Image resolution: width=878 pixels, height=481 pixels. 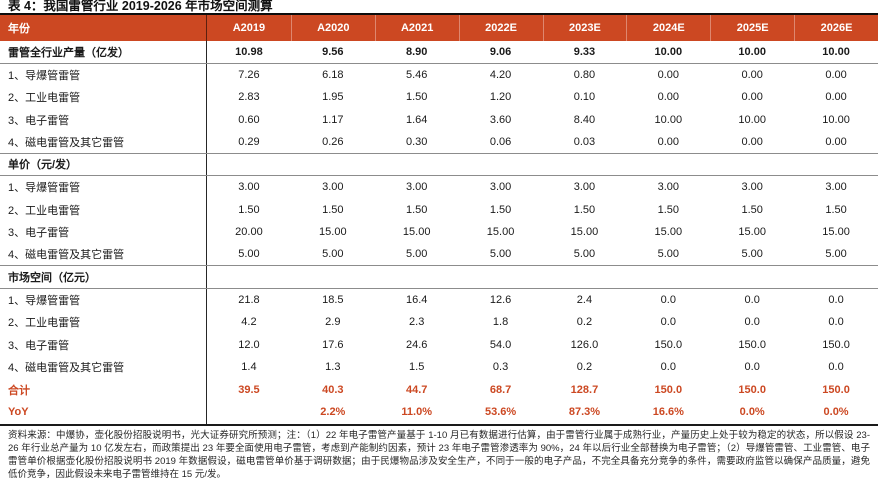 I want to click on row-label: 雷管全行业产量（亿发）, so click(x=103, y=52).